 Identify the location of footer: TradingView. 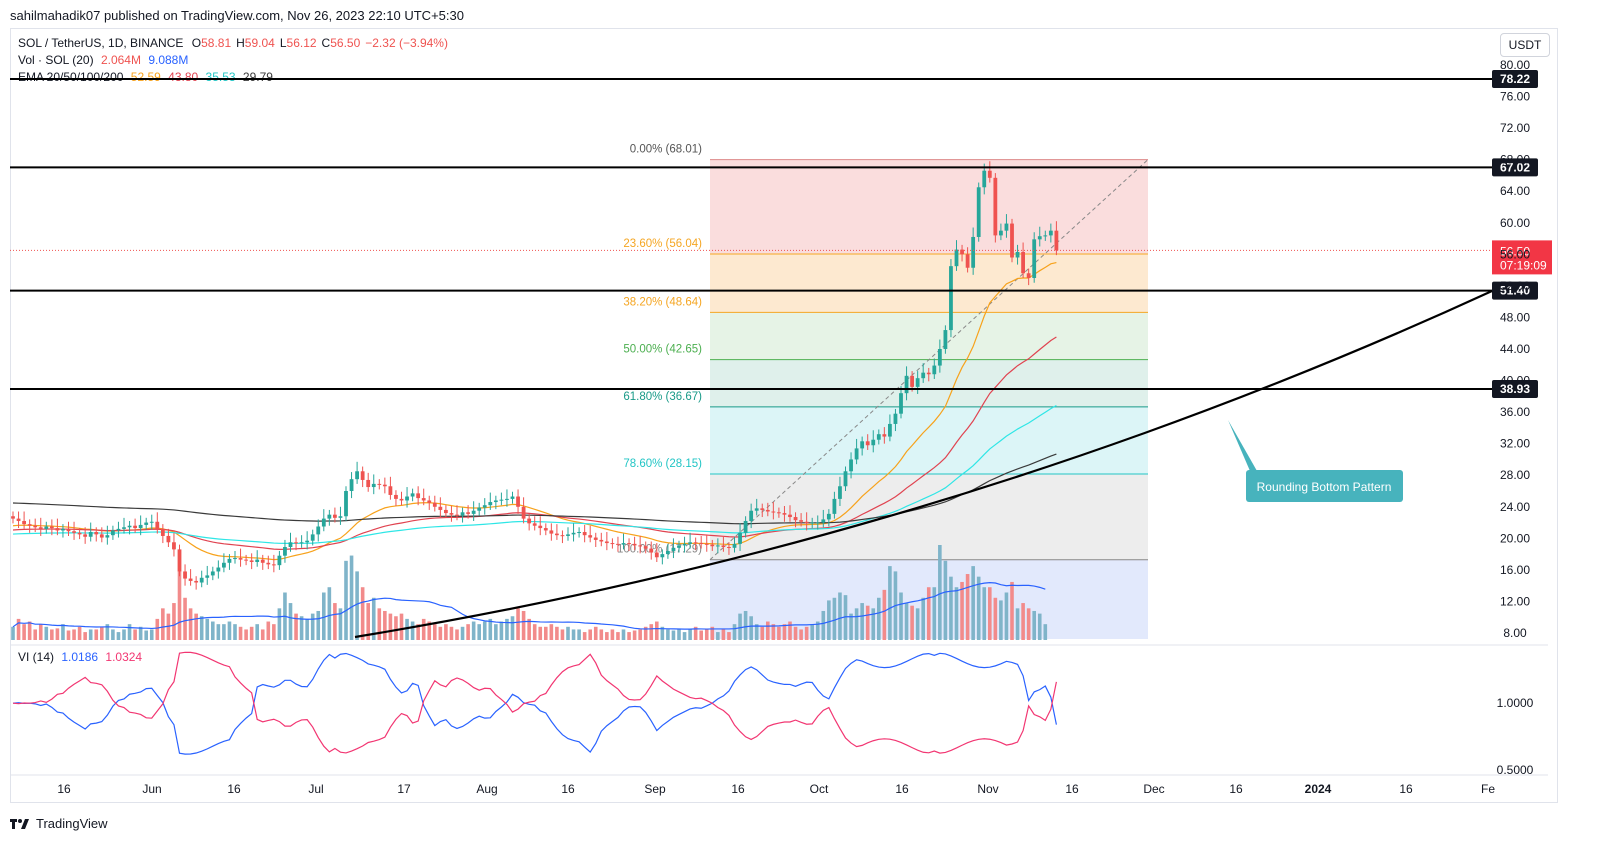
(59, 823).